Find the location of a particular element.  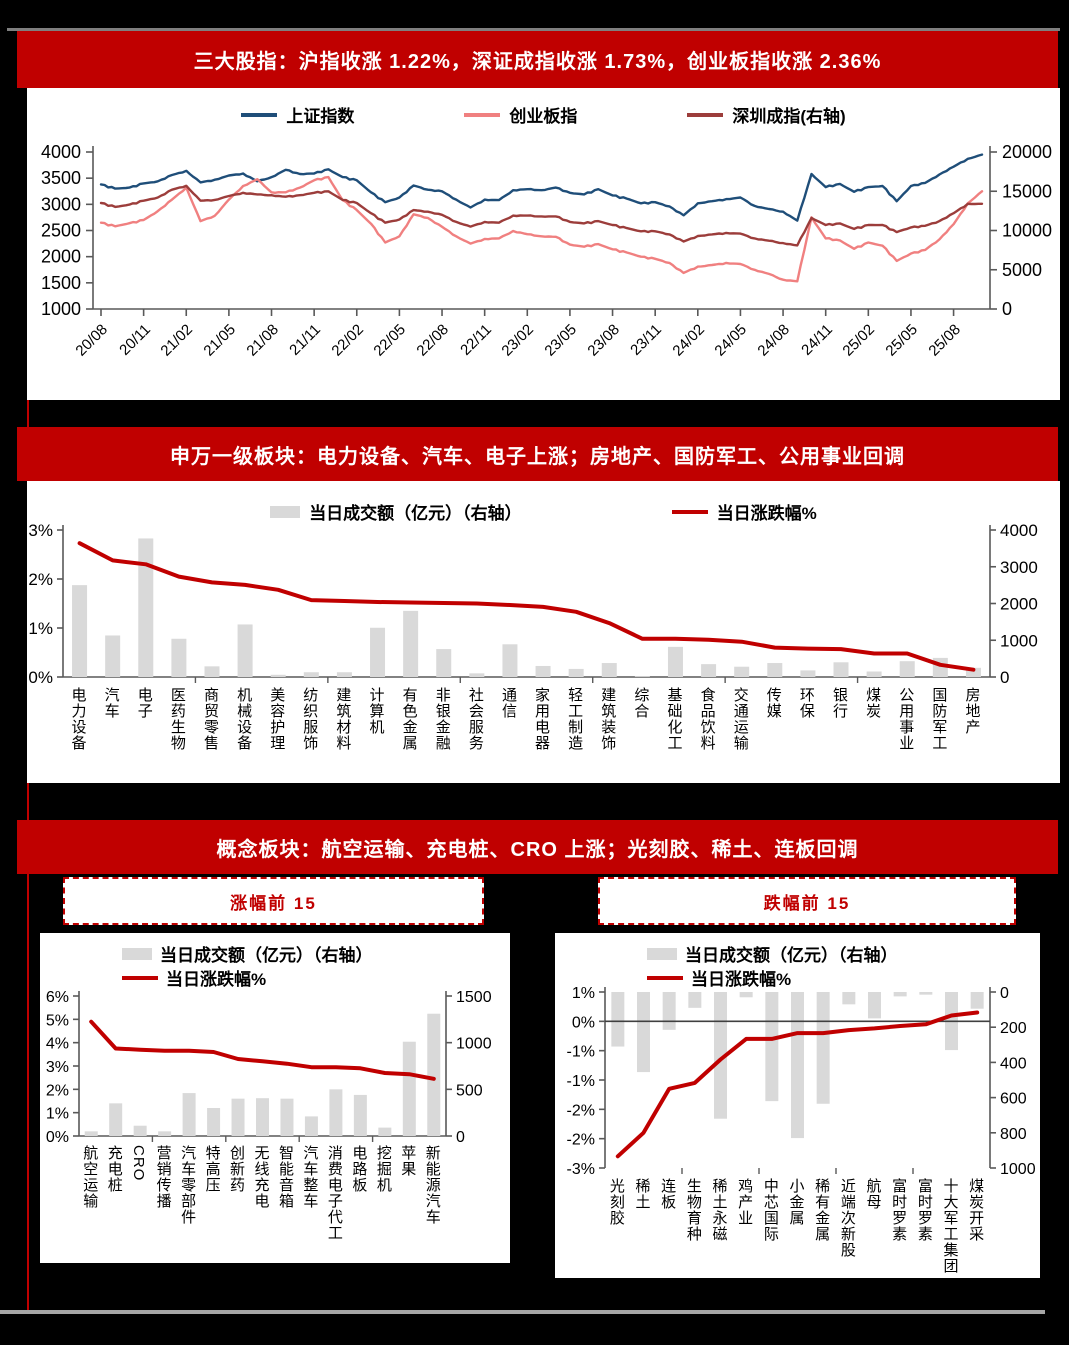

category-label: 航母 is located at coordinates (873, 1194).